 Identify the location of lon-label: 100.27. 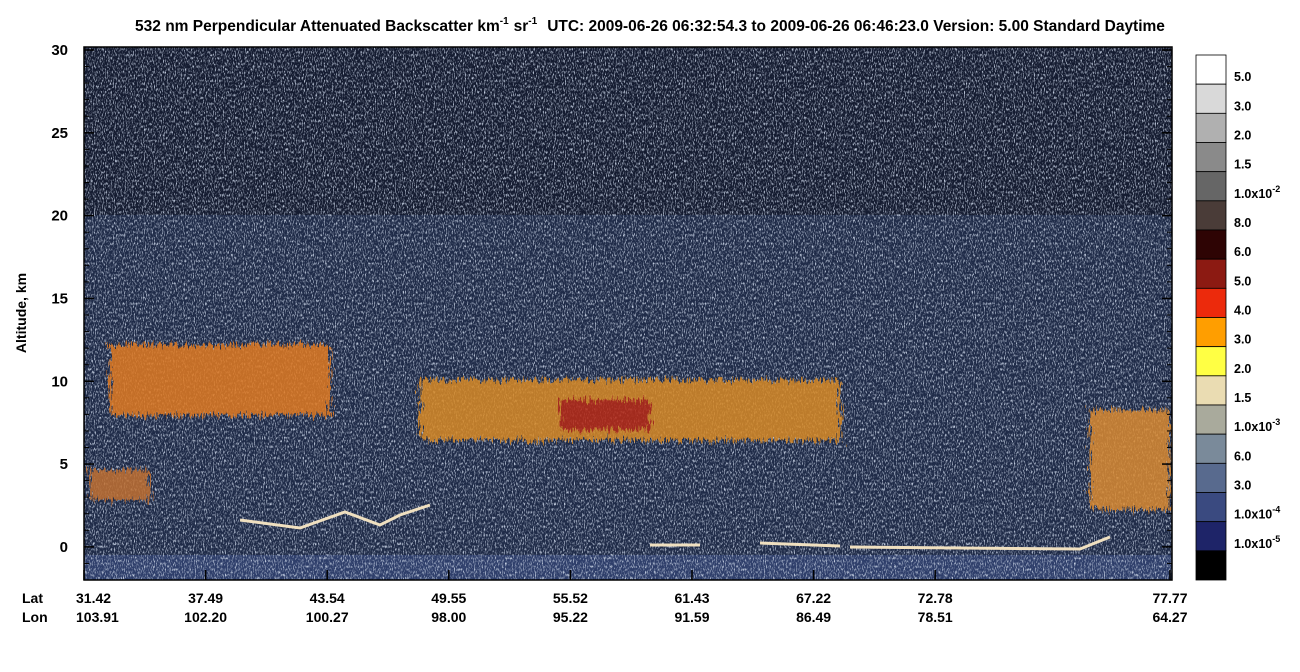
(327, 617).